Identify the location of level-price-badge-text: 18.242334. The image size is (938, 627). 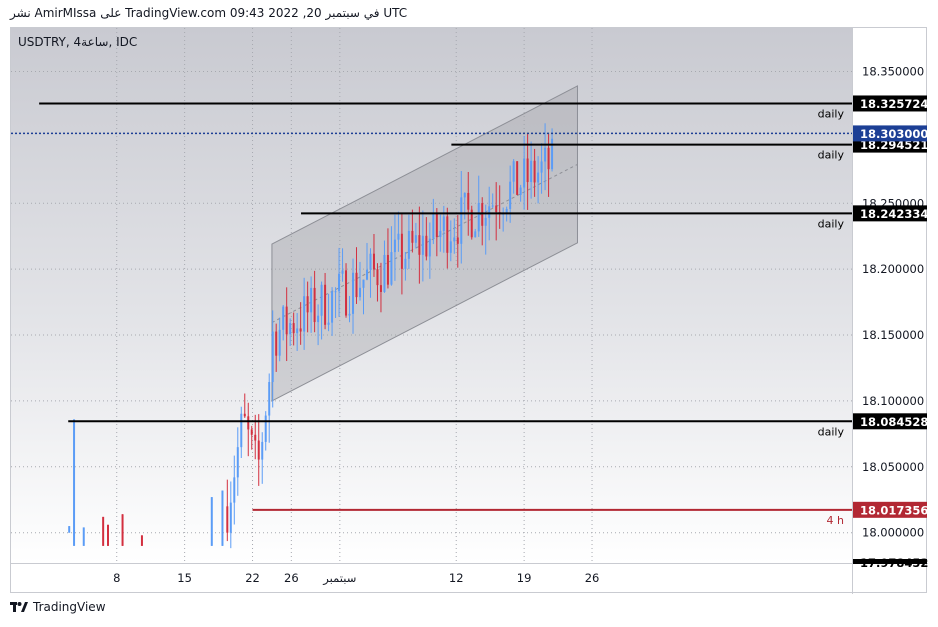
(894, 214).